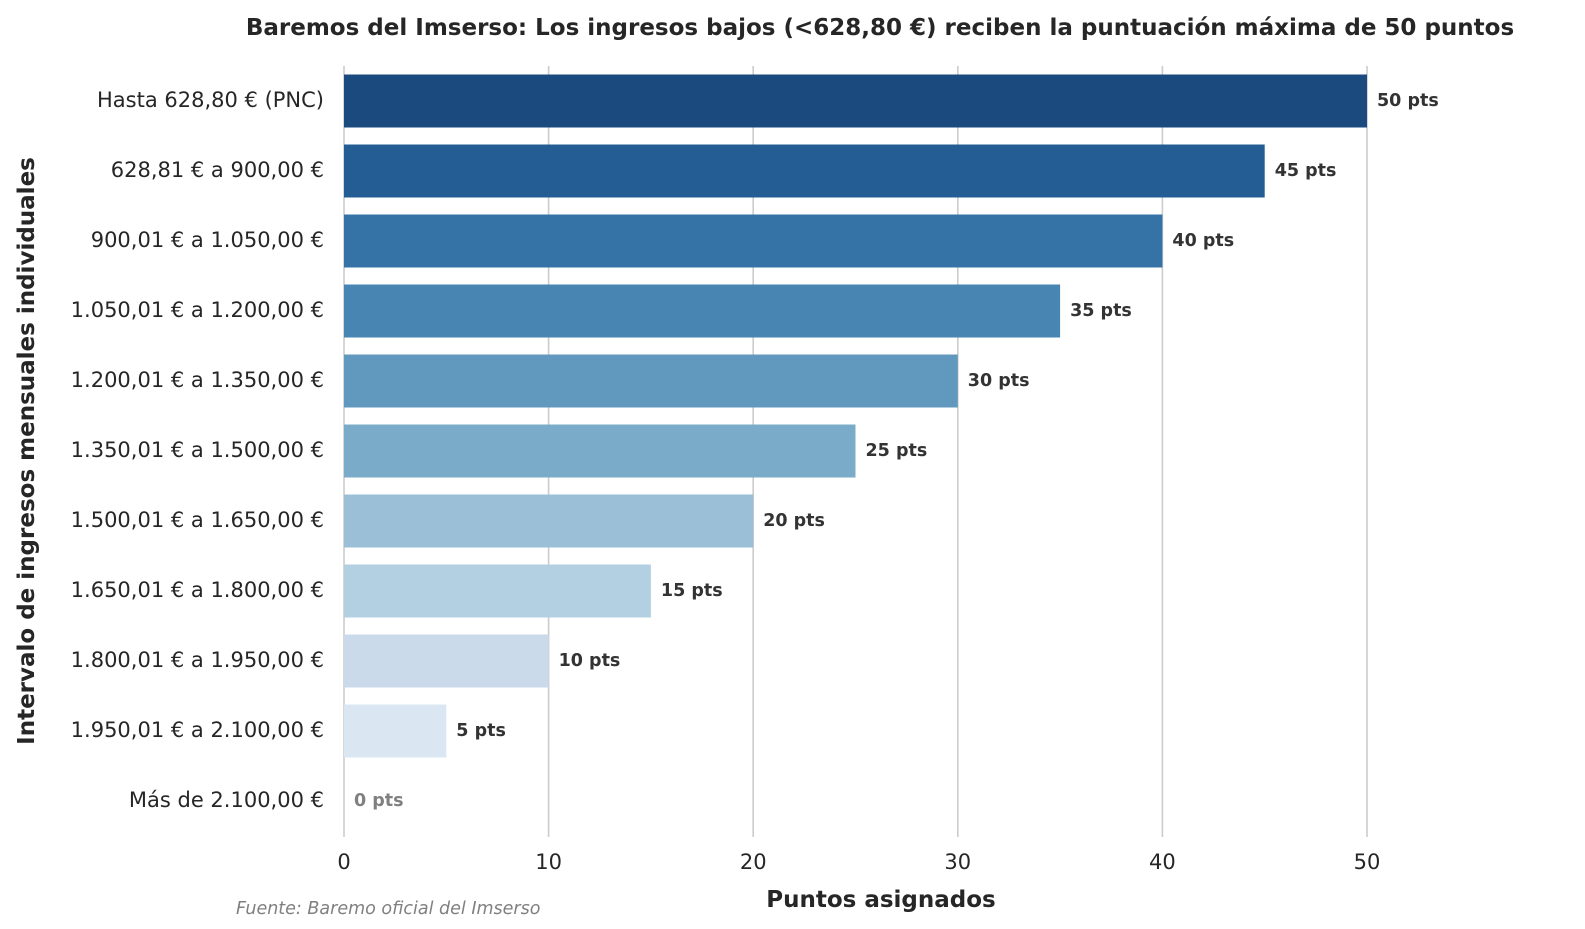 This screenshot has height=929, width=1585. What do you see at coordinates (197, 660) in the screenshot?
I see `y-tick-label: 1.800,01 € a 1.950,00 €` at bounding box center [197, 660].